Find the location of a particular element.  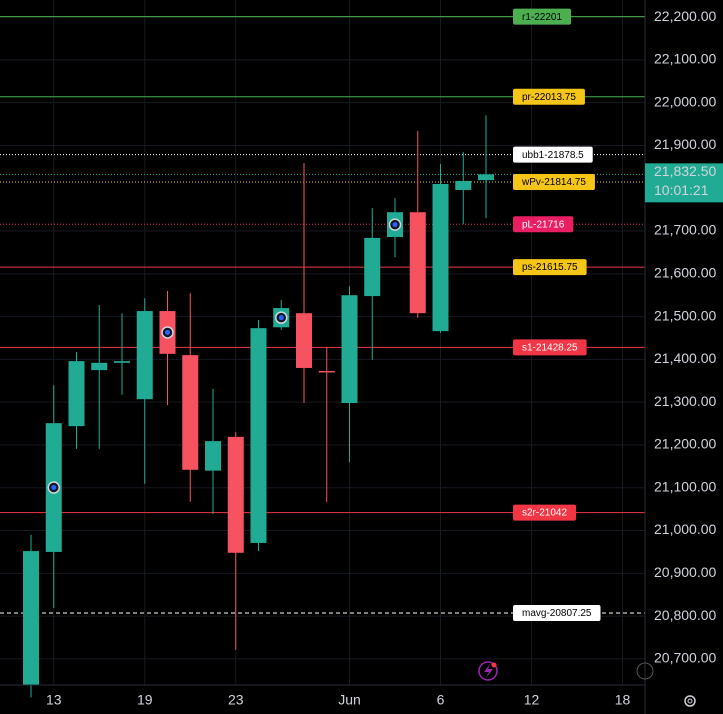

y-tick-label: 22,000.00 is located at coordinates (685, 101).